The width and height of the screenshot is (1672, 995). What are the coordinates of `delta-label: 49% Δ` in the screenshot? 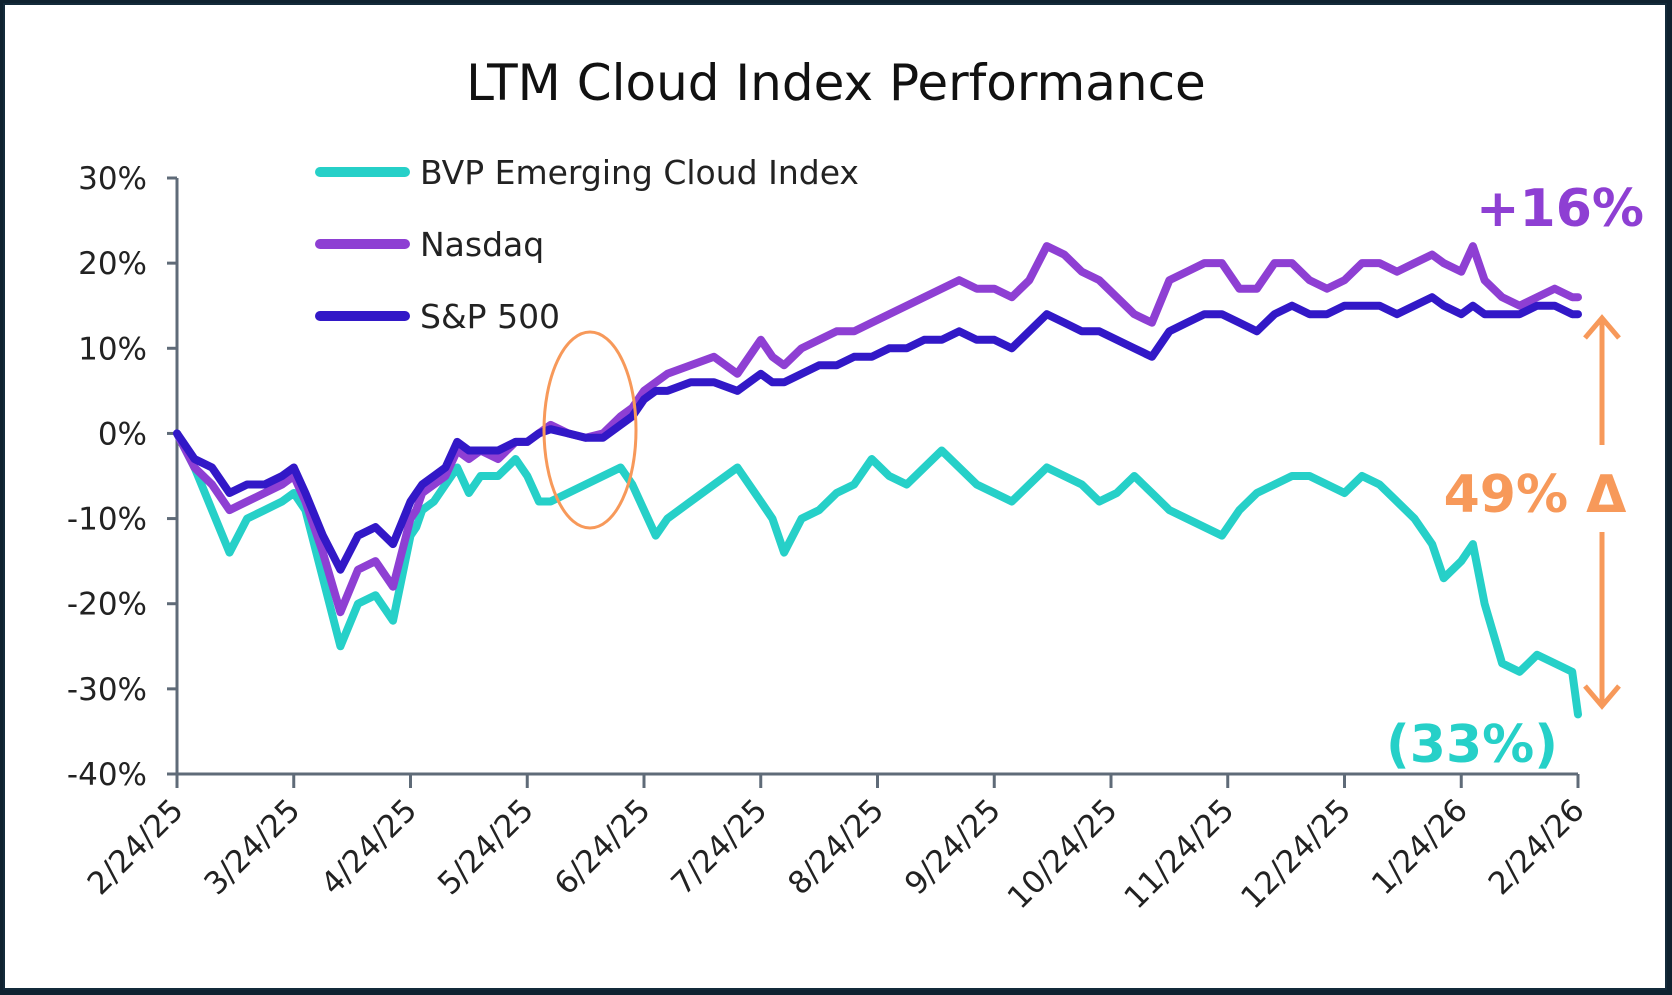 It's located at (1535, 495).